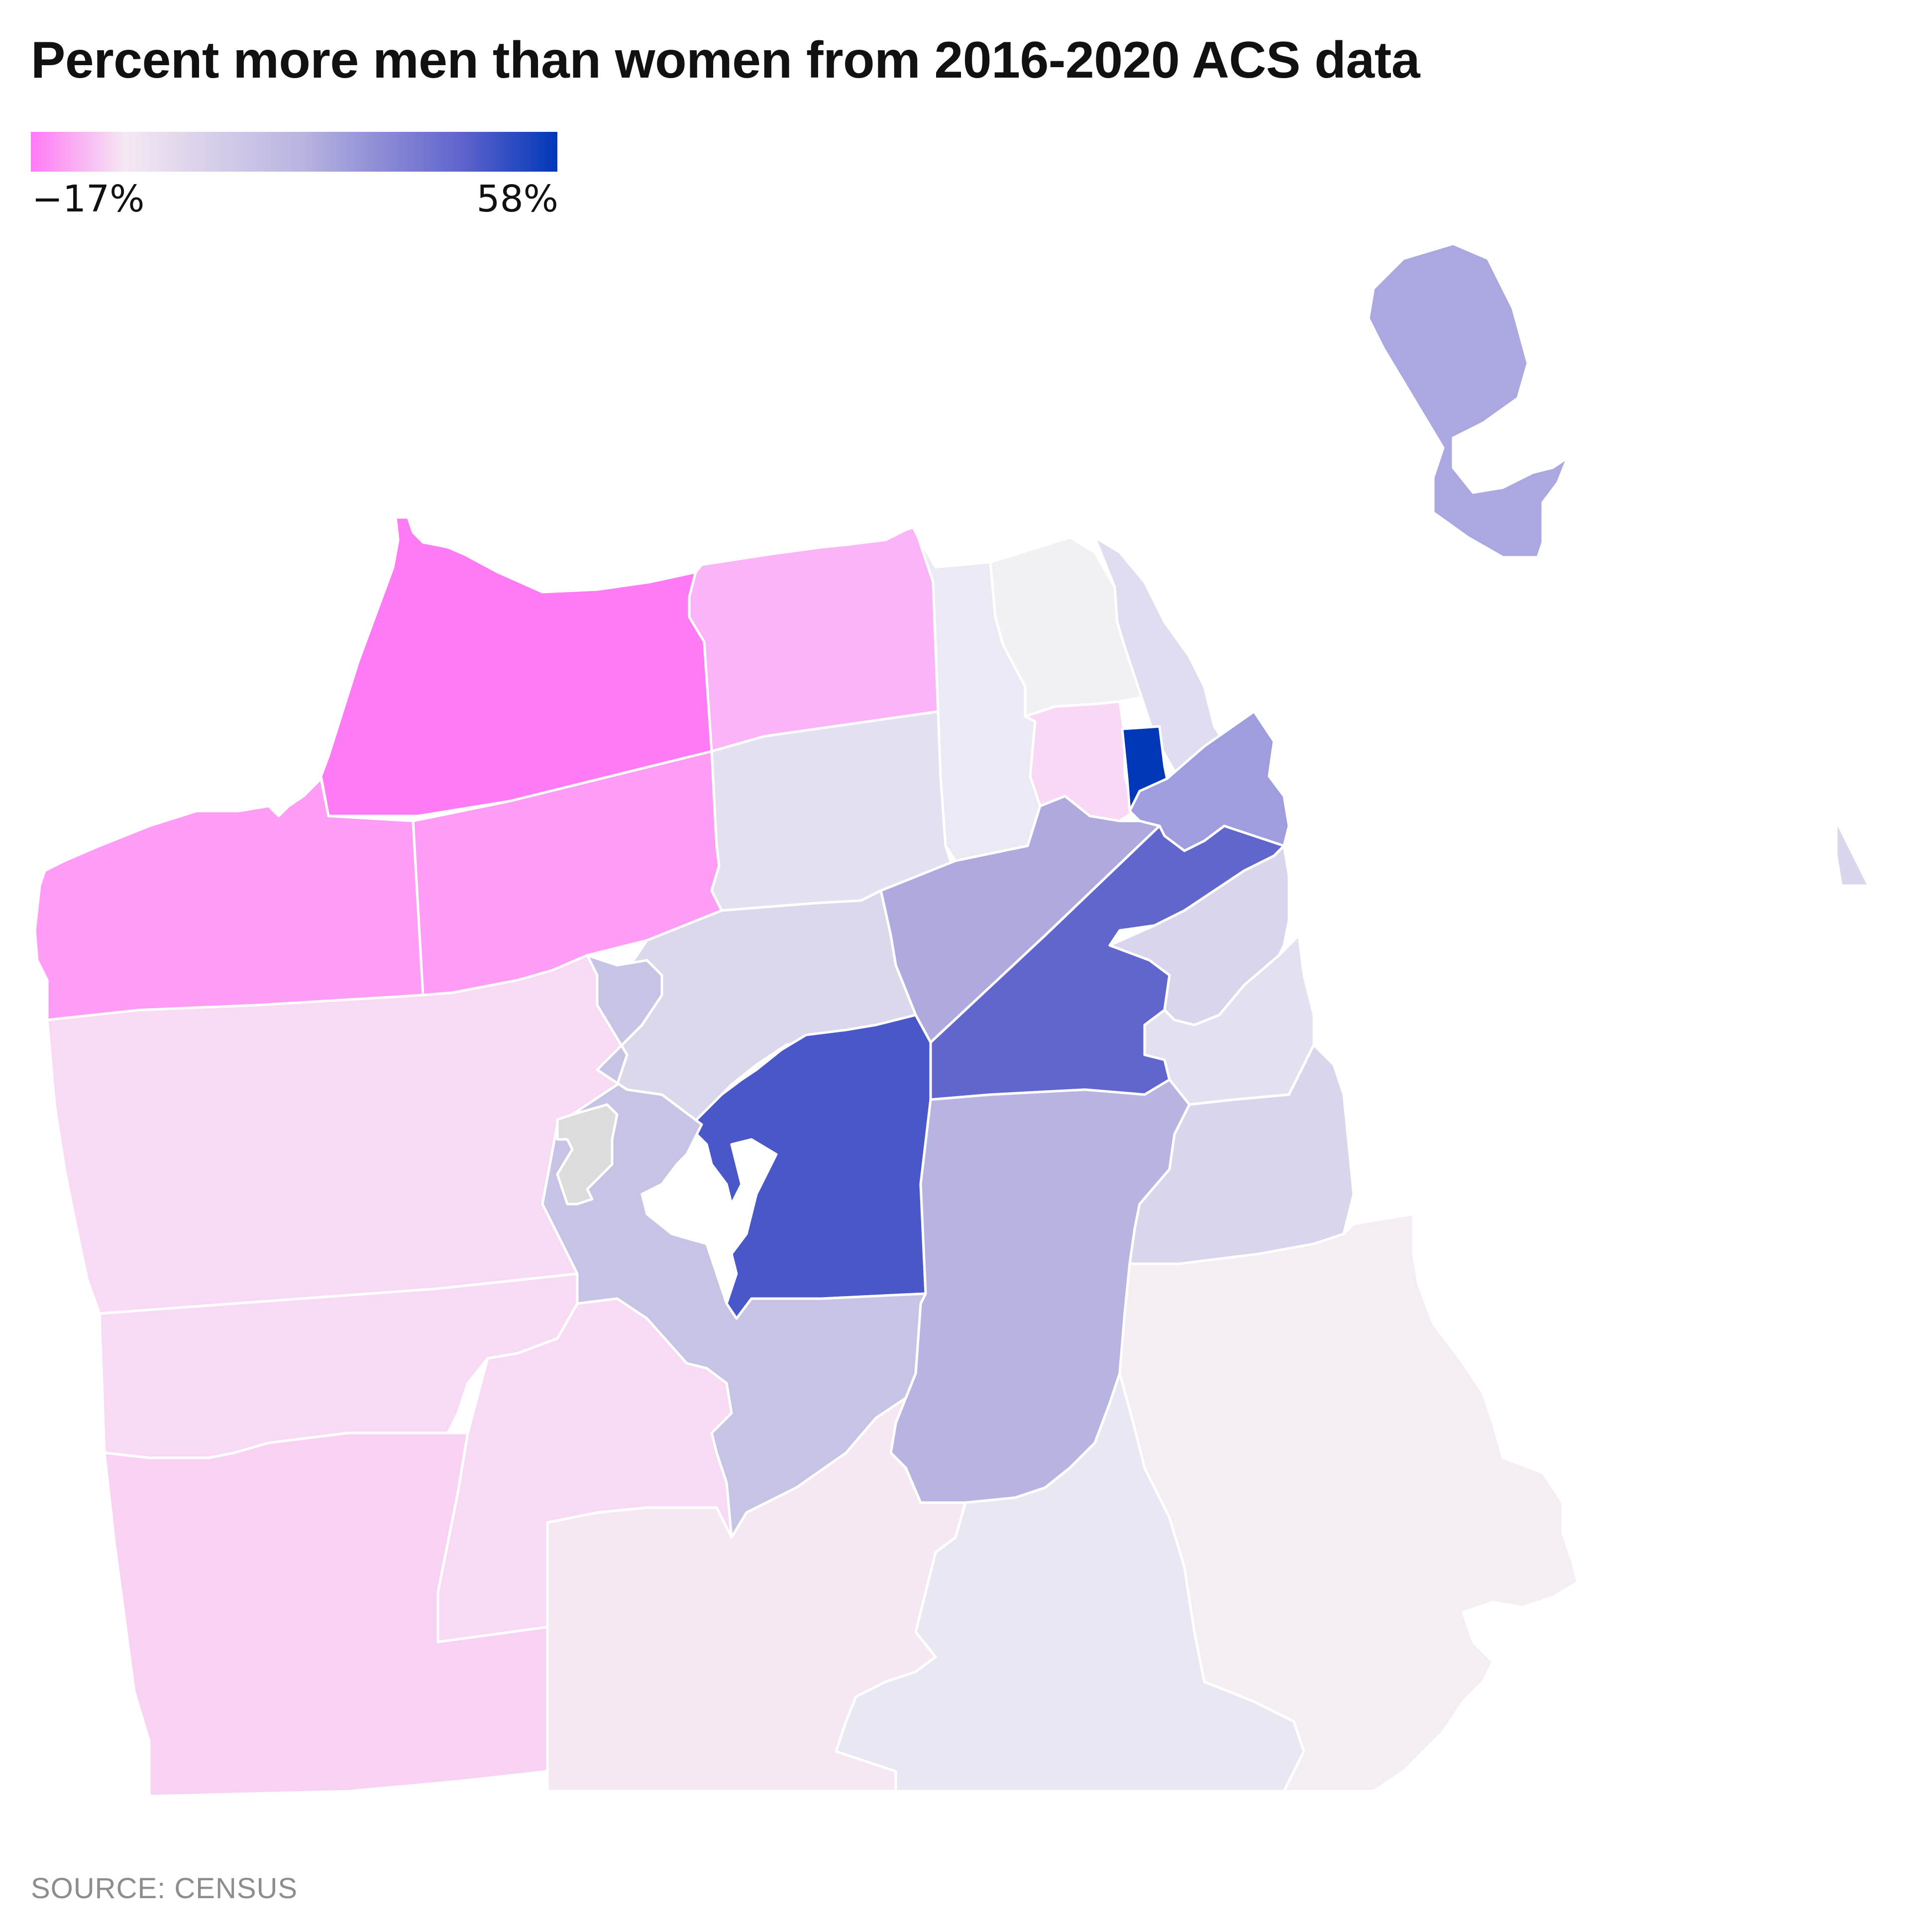  What do you see at coordinates (584, 1470) in the screenshot?
I see `region-parkside` at bounding box center [584, 1470].